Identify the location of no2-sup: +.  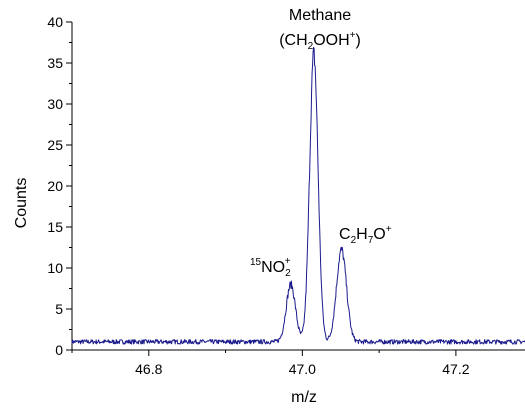
(288, 261).